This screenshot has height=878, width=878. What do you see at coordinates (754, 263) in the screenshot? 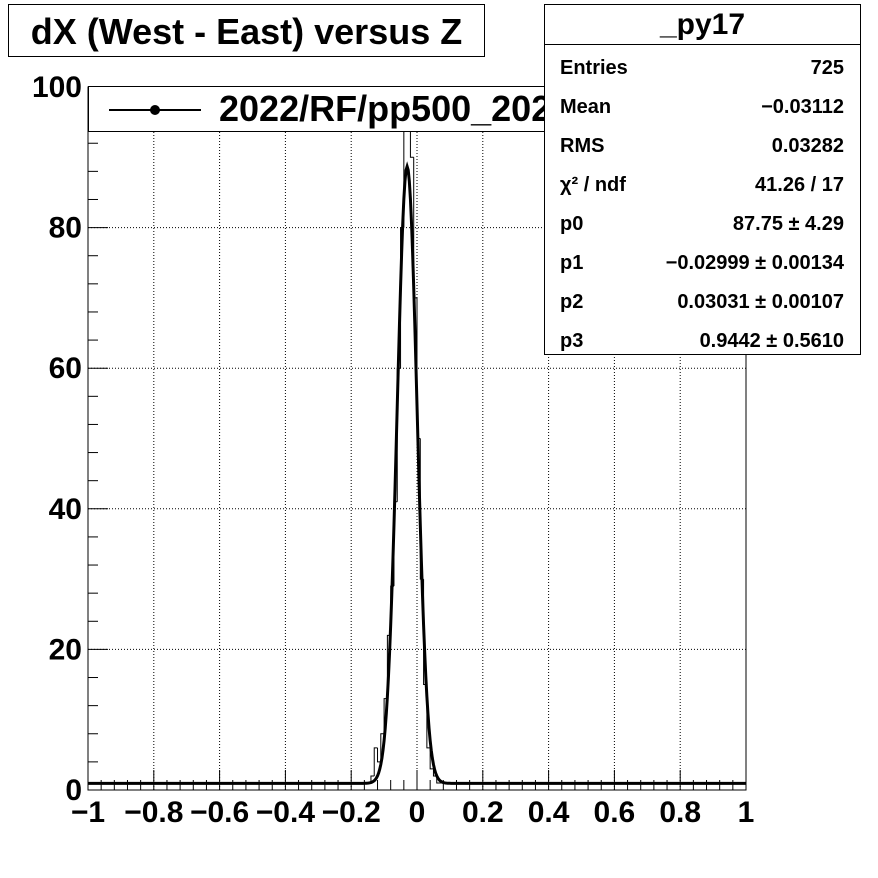
I see `stats-value: −0.02999 ± 0.00134` at bounding box center [754, 263].